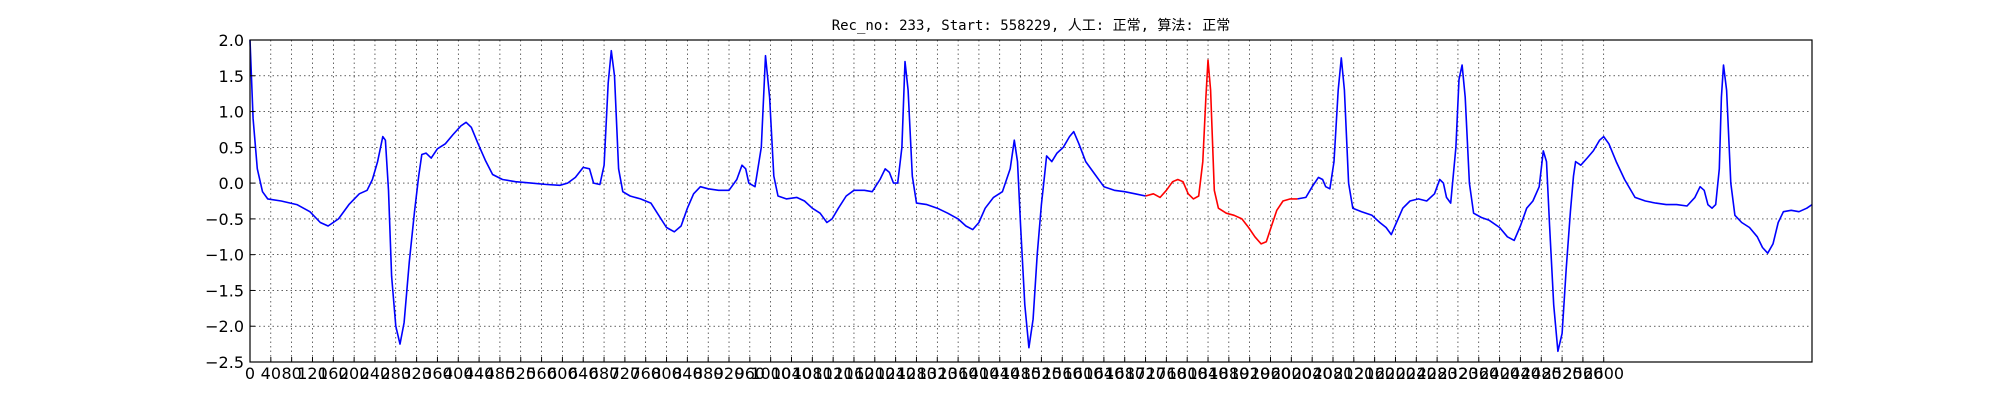 The width and height of the screenshot is (2000, 400). What do you see at coordinates (1520, 373) in the screenshot?
I see `x-tick-label: 2440` at bounding box center [1520, 373].